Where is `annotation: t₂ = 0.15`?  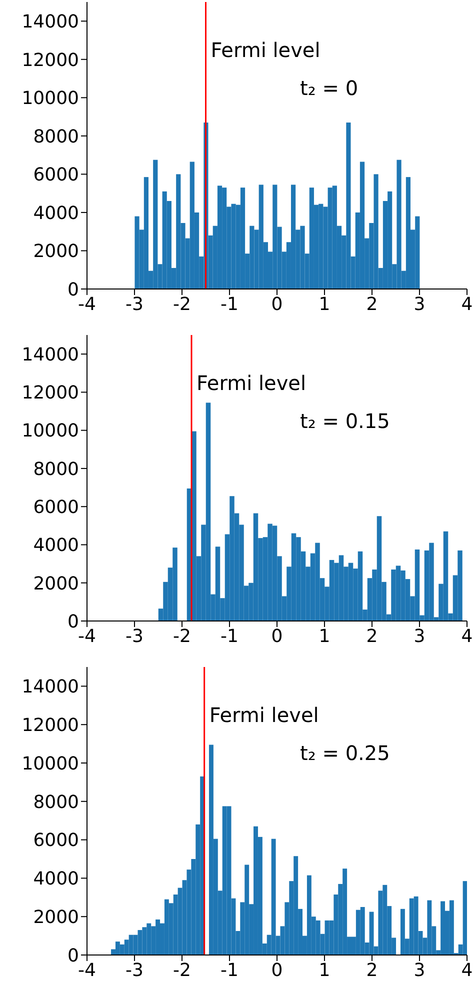 annotation: t₂ = 0.15 is located at coordinates (345, 421).